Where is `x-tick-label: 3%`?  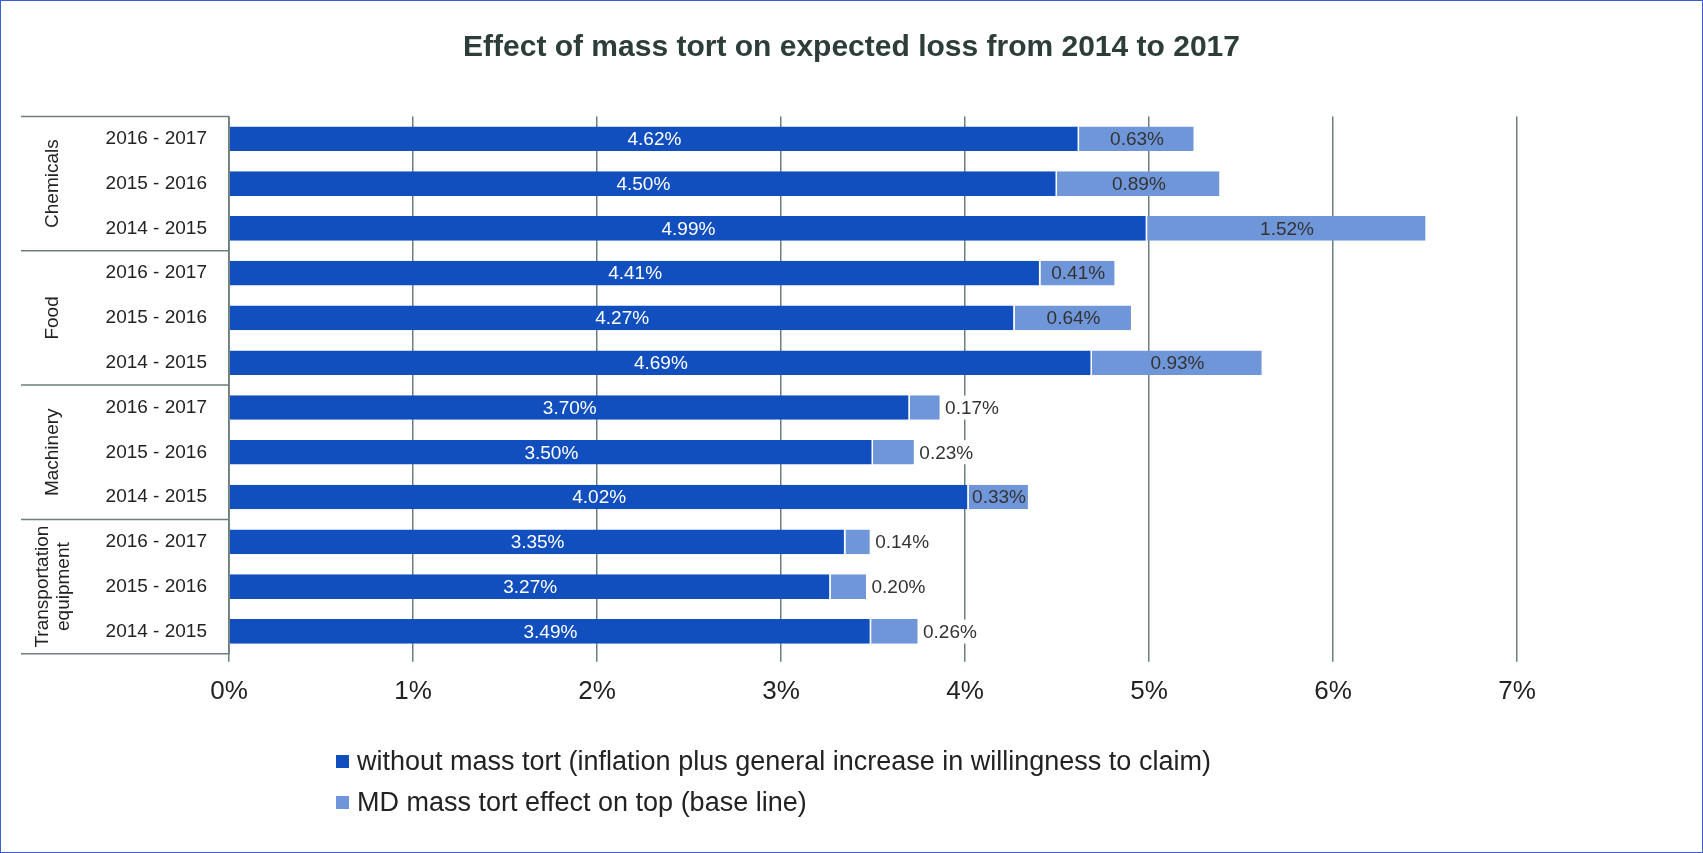 x-tick-label: 3% is located at coordinates (781, 689).